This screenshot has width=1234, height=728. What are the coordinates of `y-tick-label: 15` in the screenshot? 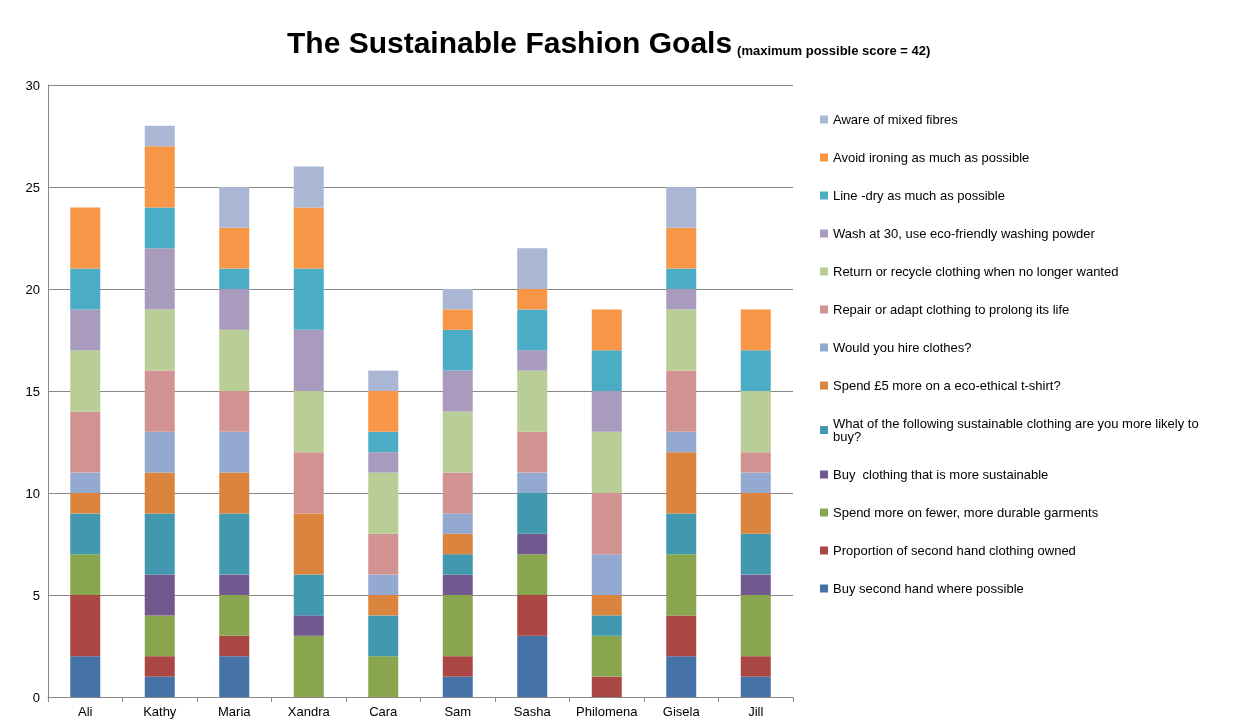 It's located at (32, 391).